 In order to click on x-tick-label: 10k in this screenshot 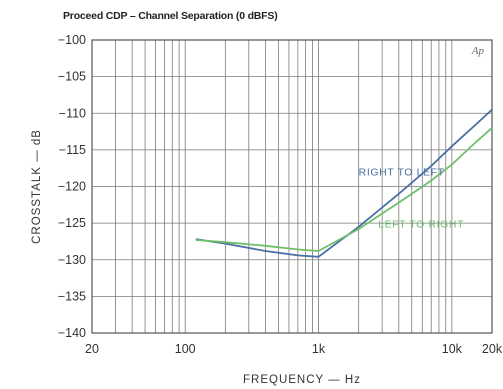, I will do `click(452, 349)`.